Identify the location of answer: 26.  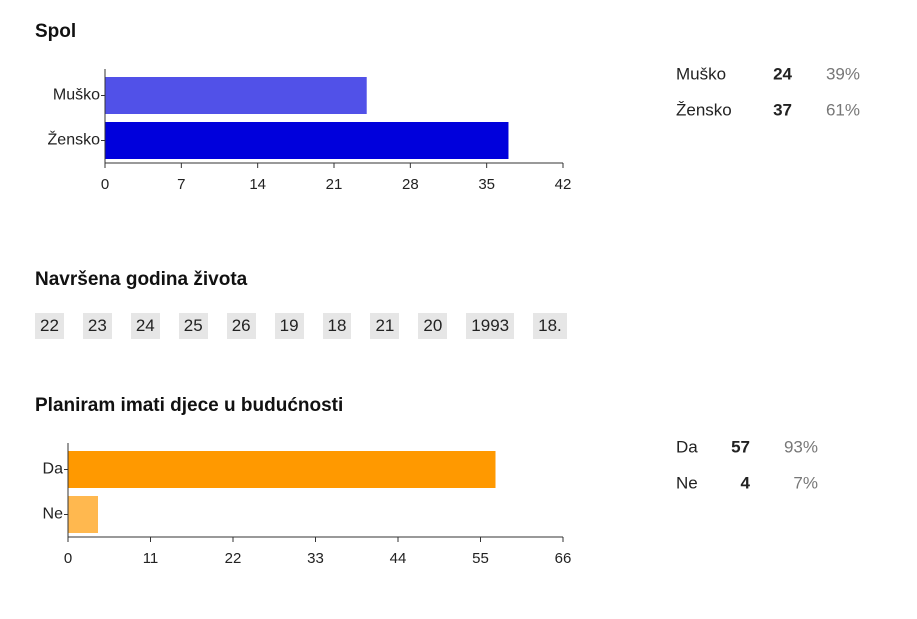
(241, 326).